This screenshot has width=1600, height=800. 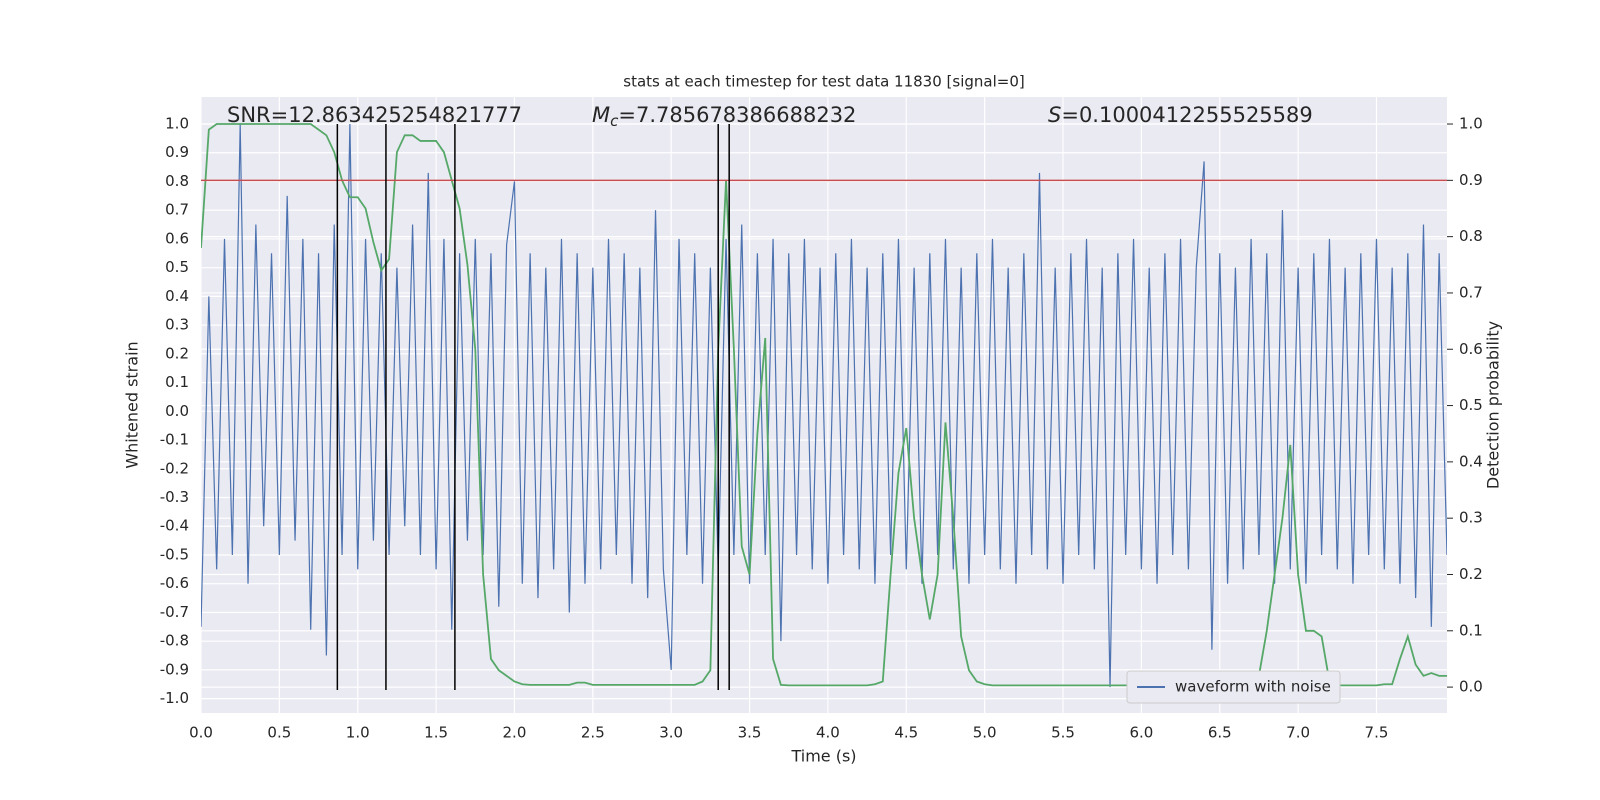 What do you see at coordinates (1186, 115) in the screenshot?
I see `annotation-text: =0.1000412255525589` at bounding box center [1186, 115].